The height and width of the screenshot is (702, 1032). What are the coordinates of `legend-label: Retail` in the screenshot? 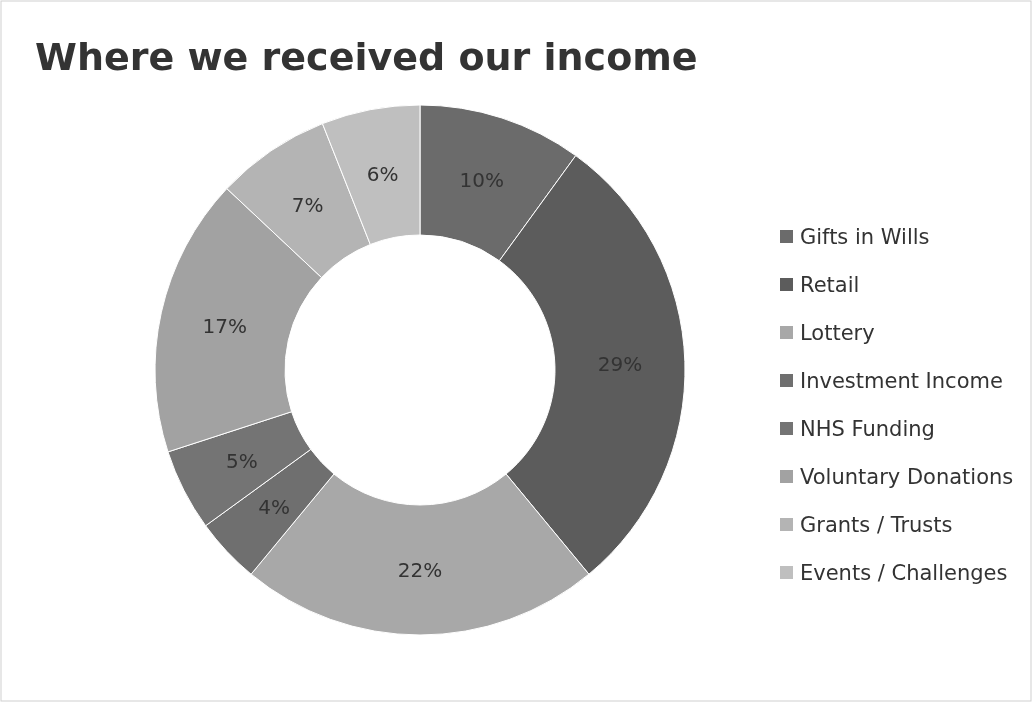 It's located at (830, 285).